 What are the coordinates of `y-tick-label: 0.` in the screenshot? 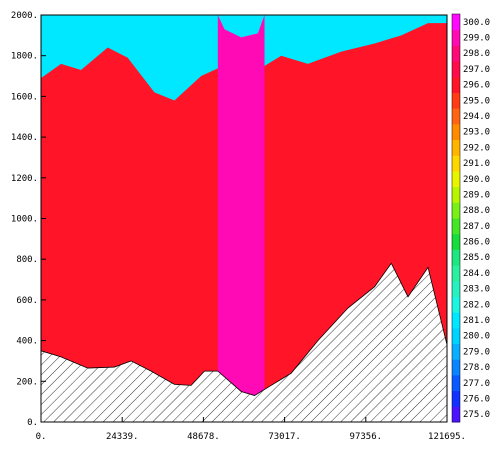 It's located at (32, 423).